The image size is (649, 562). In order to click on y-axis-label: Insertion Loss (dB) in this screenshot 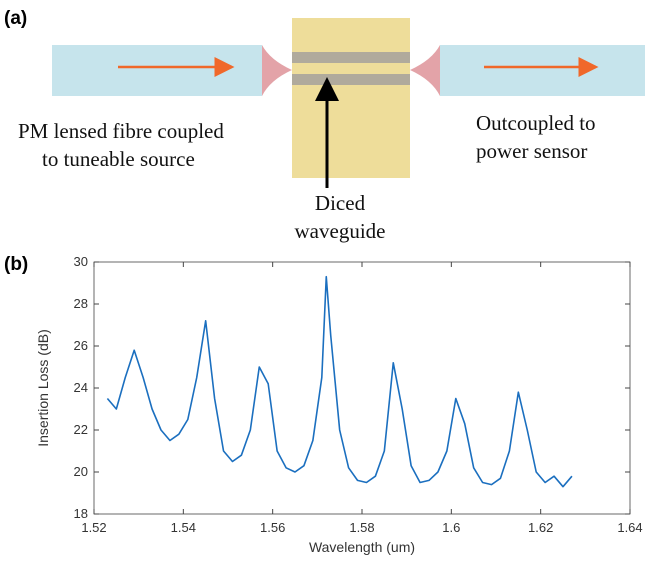, I will do `click(43, 388)`.